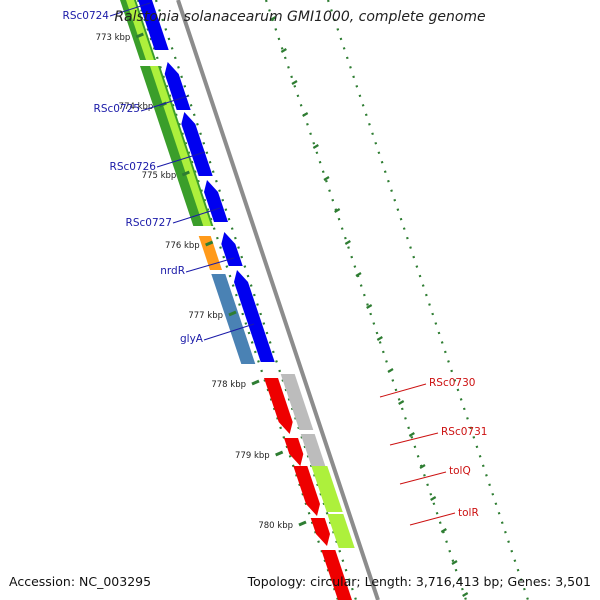 Image resolution: width=600 pixels, height=600 pixels. I want to click on scale-tick-label: 774 kbp, so click(136, 107).